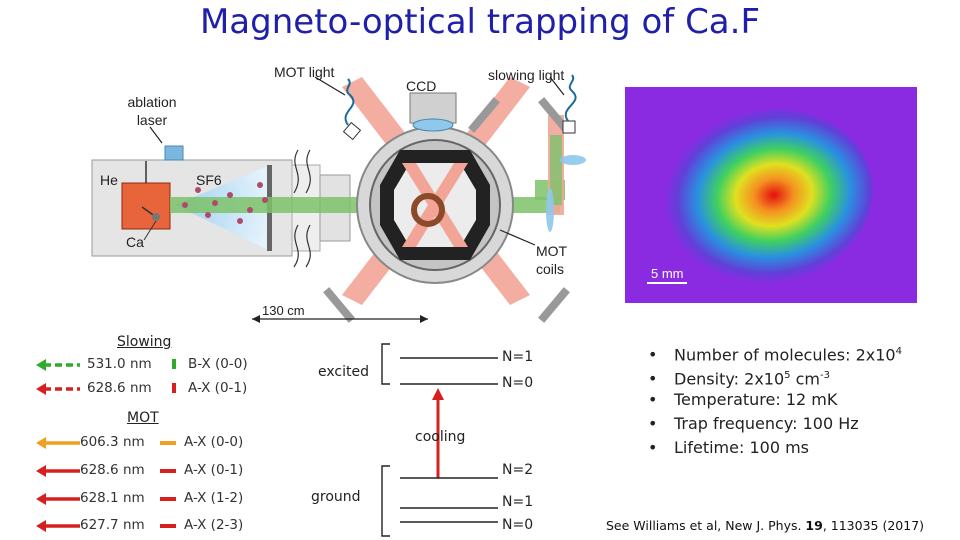 The height and width of the screenshot is (540, 960). What do you see at coordinates (775, 448) in the screenshot?
I see `stats-item: • Lifetime: 100 ms` at bounding box center [775, 448].